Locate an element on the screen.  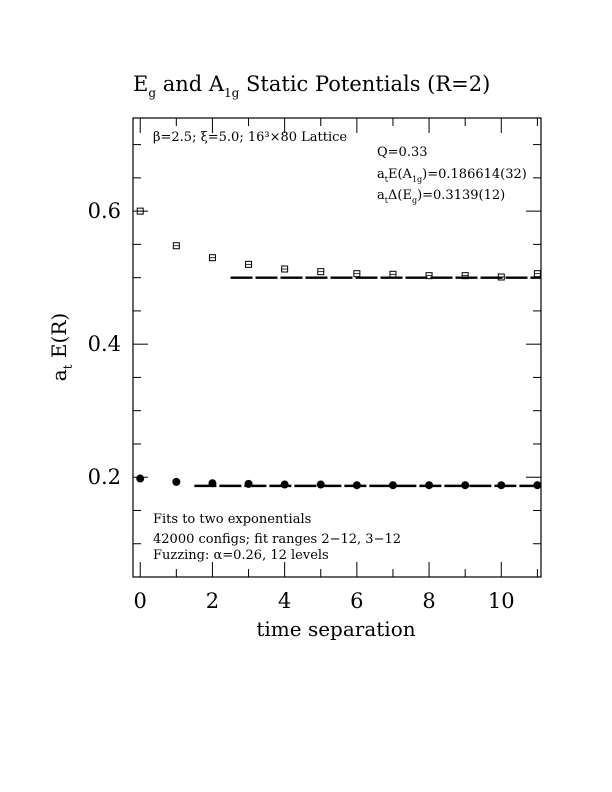
title-prefix-sub: g is located at coordinates (152, 93).